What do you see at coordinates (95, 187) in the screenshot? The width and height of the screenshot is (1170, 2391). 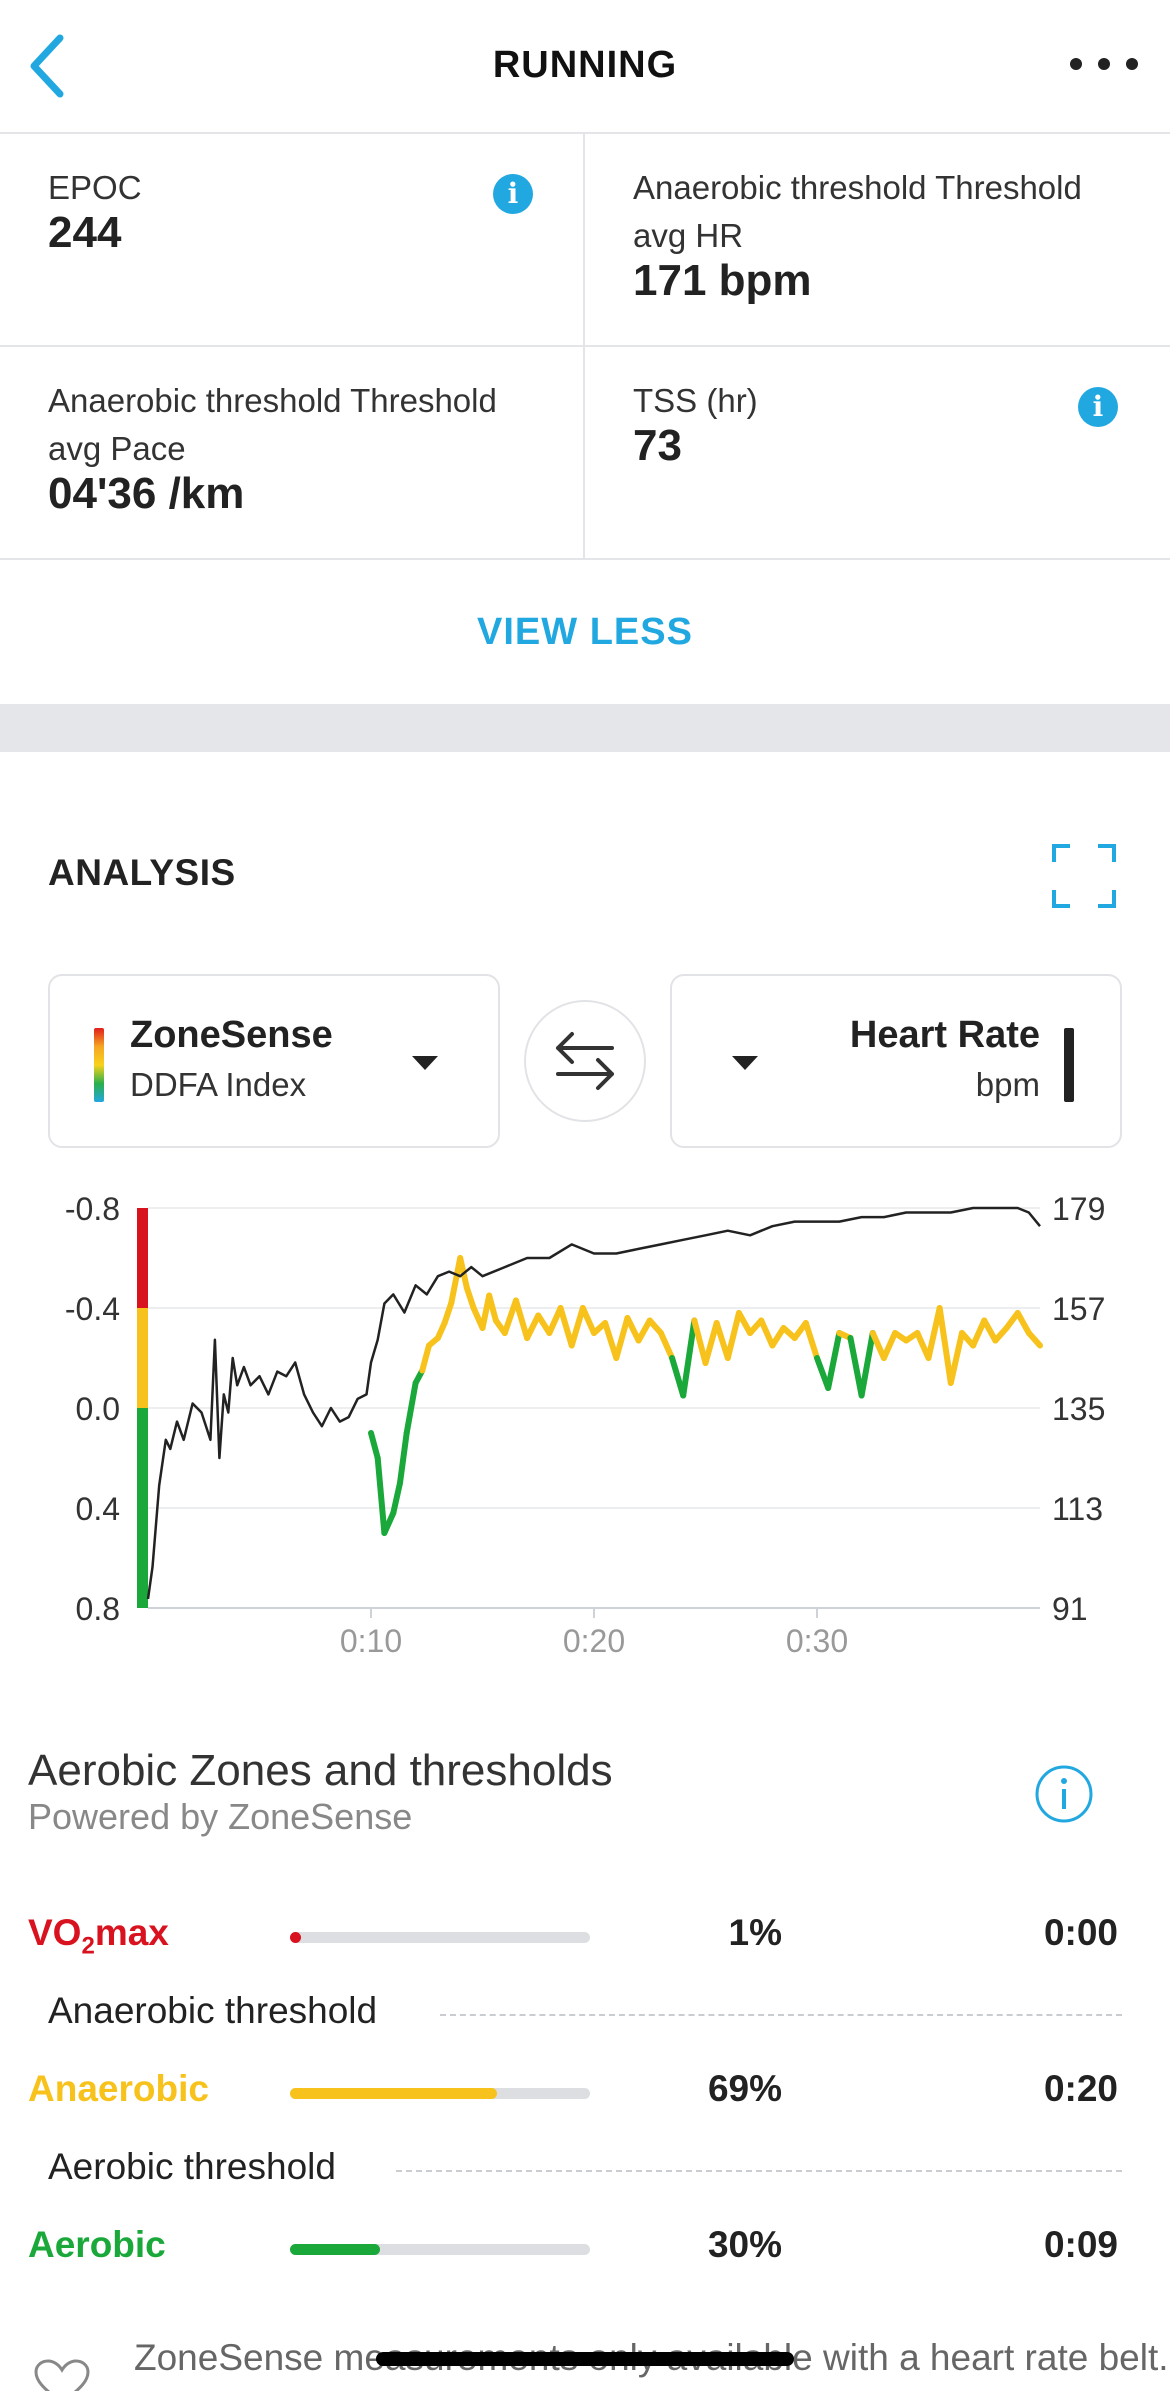 I see `stat-label: EPOC` at bounding box center [95, 187].